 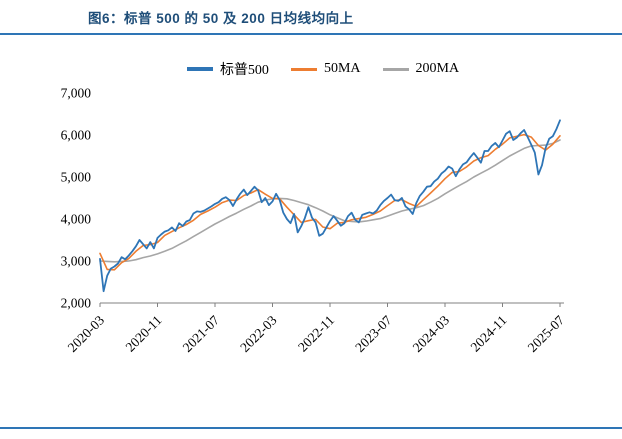 What do you see at coordinates (303, 69) in the screenshot?
I see `50ma-line-sample` at bounding box center [303, 69].